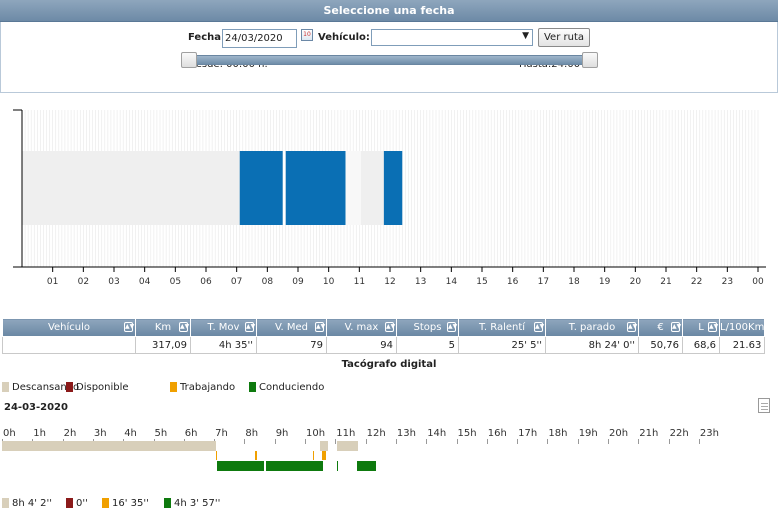  I want to click on column-header: Stops ▲▼, so click(427, 327).